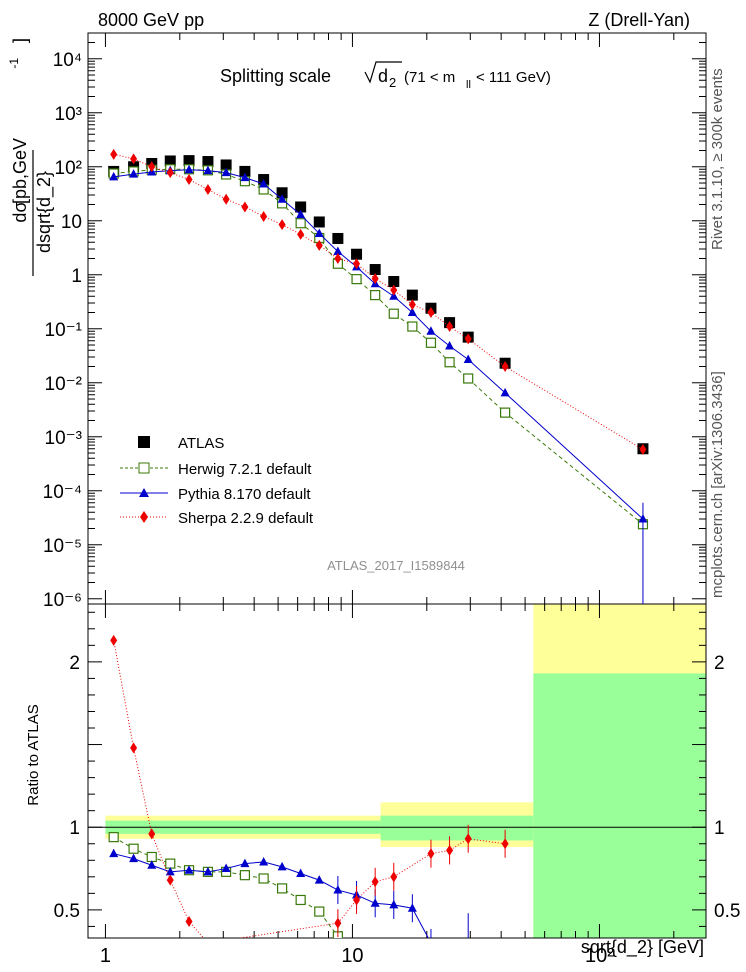 This screenshot has height=972, width=746. Describe the element at coordinates (457, 828) in the screenshot. I see `stat-uncertainty-band` at that location.